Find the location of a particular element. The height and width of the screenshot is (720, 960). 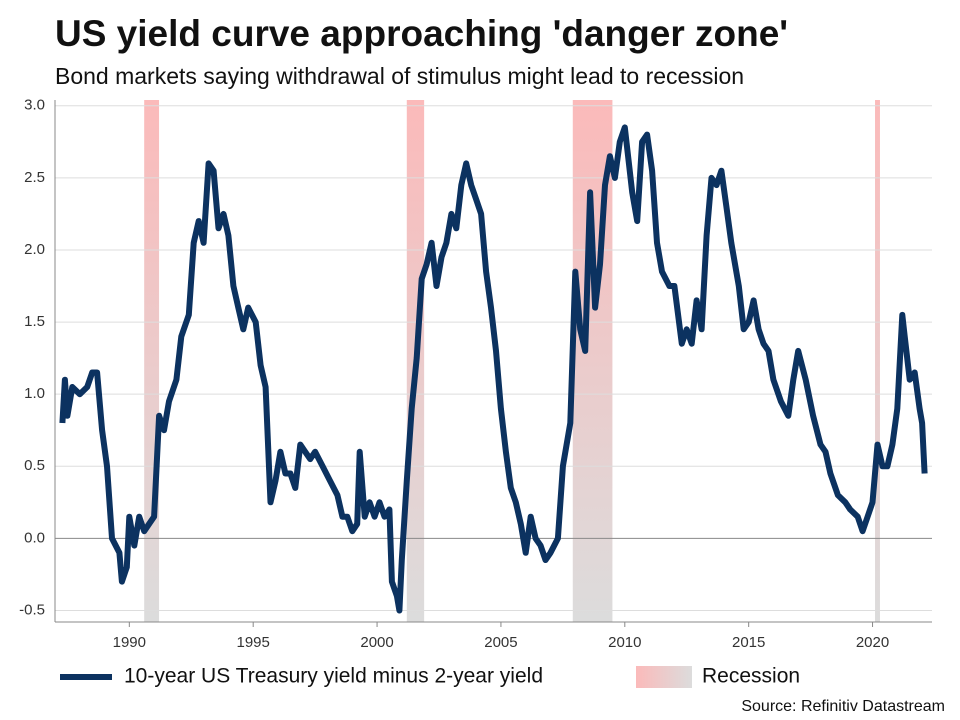

y-tick-label: 0.0 is located at coordinates (34, 537).